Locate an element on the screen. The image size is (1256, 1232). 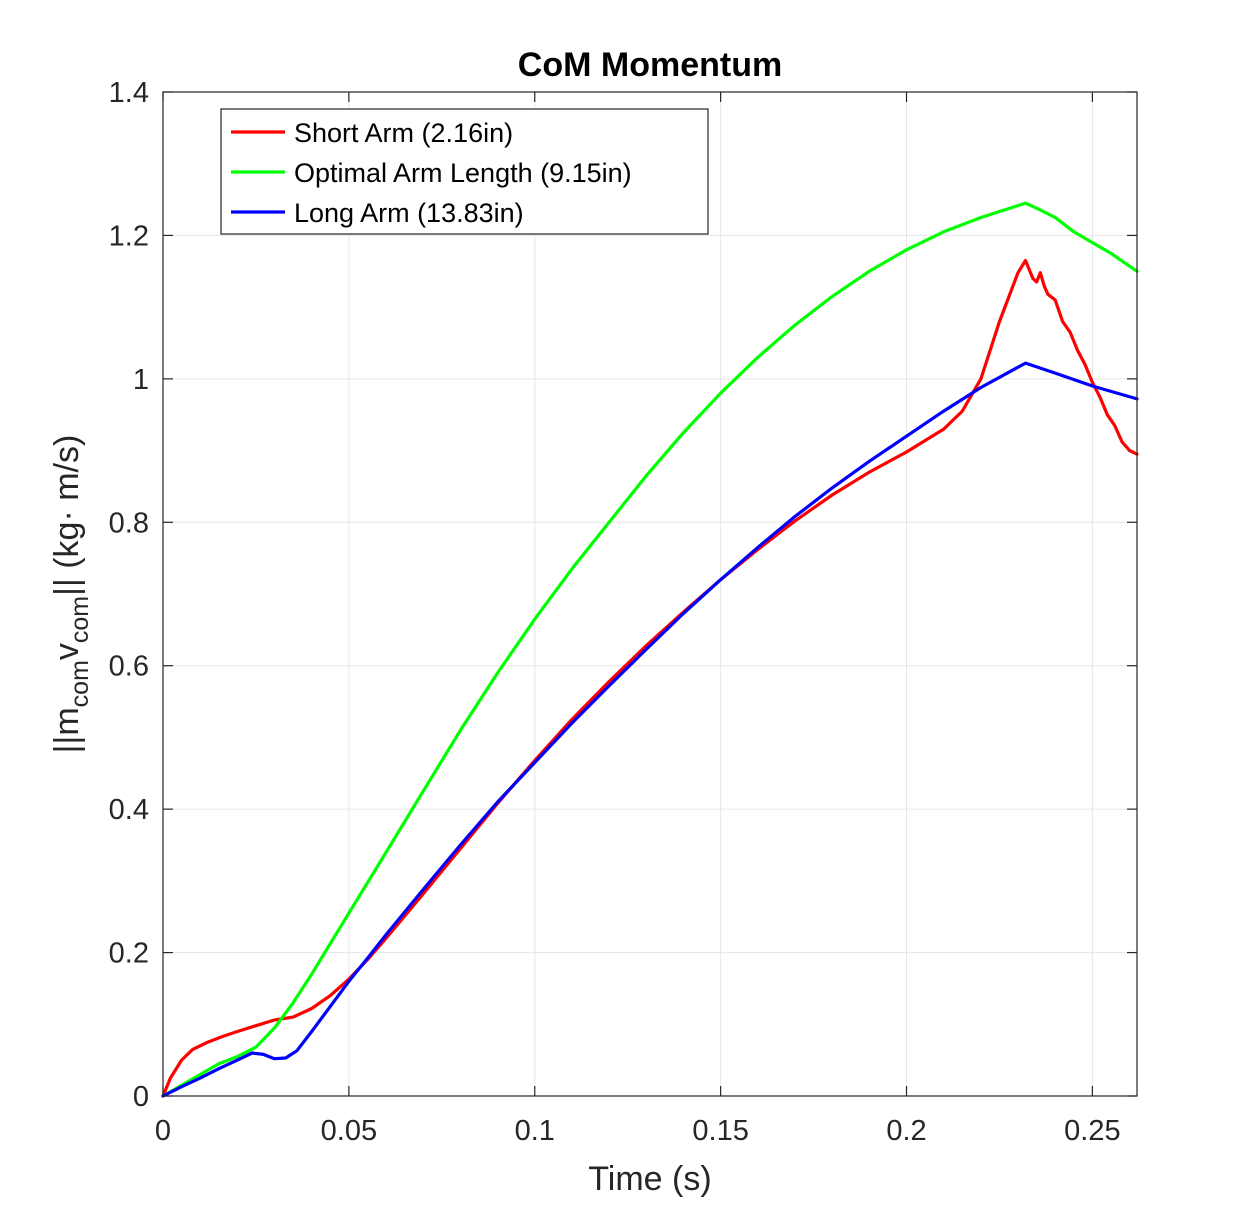
y-axis-label-prefix: ||m is located at coordinates (67, 730).